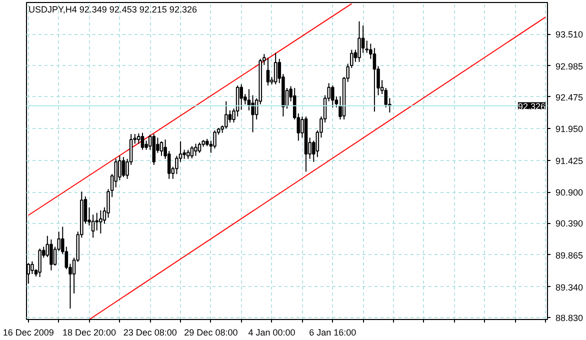 This screenshot has height=340, width=586. What do you see at coordinates (570, 318) in the screenshot?
I see `y-tick-label: 88.830` at bounding box center [570, 318].